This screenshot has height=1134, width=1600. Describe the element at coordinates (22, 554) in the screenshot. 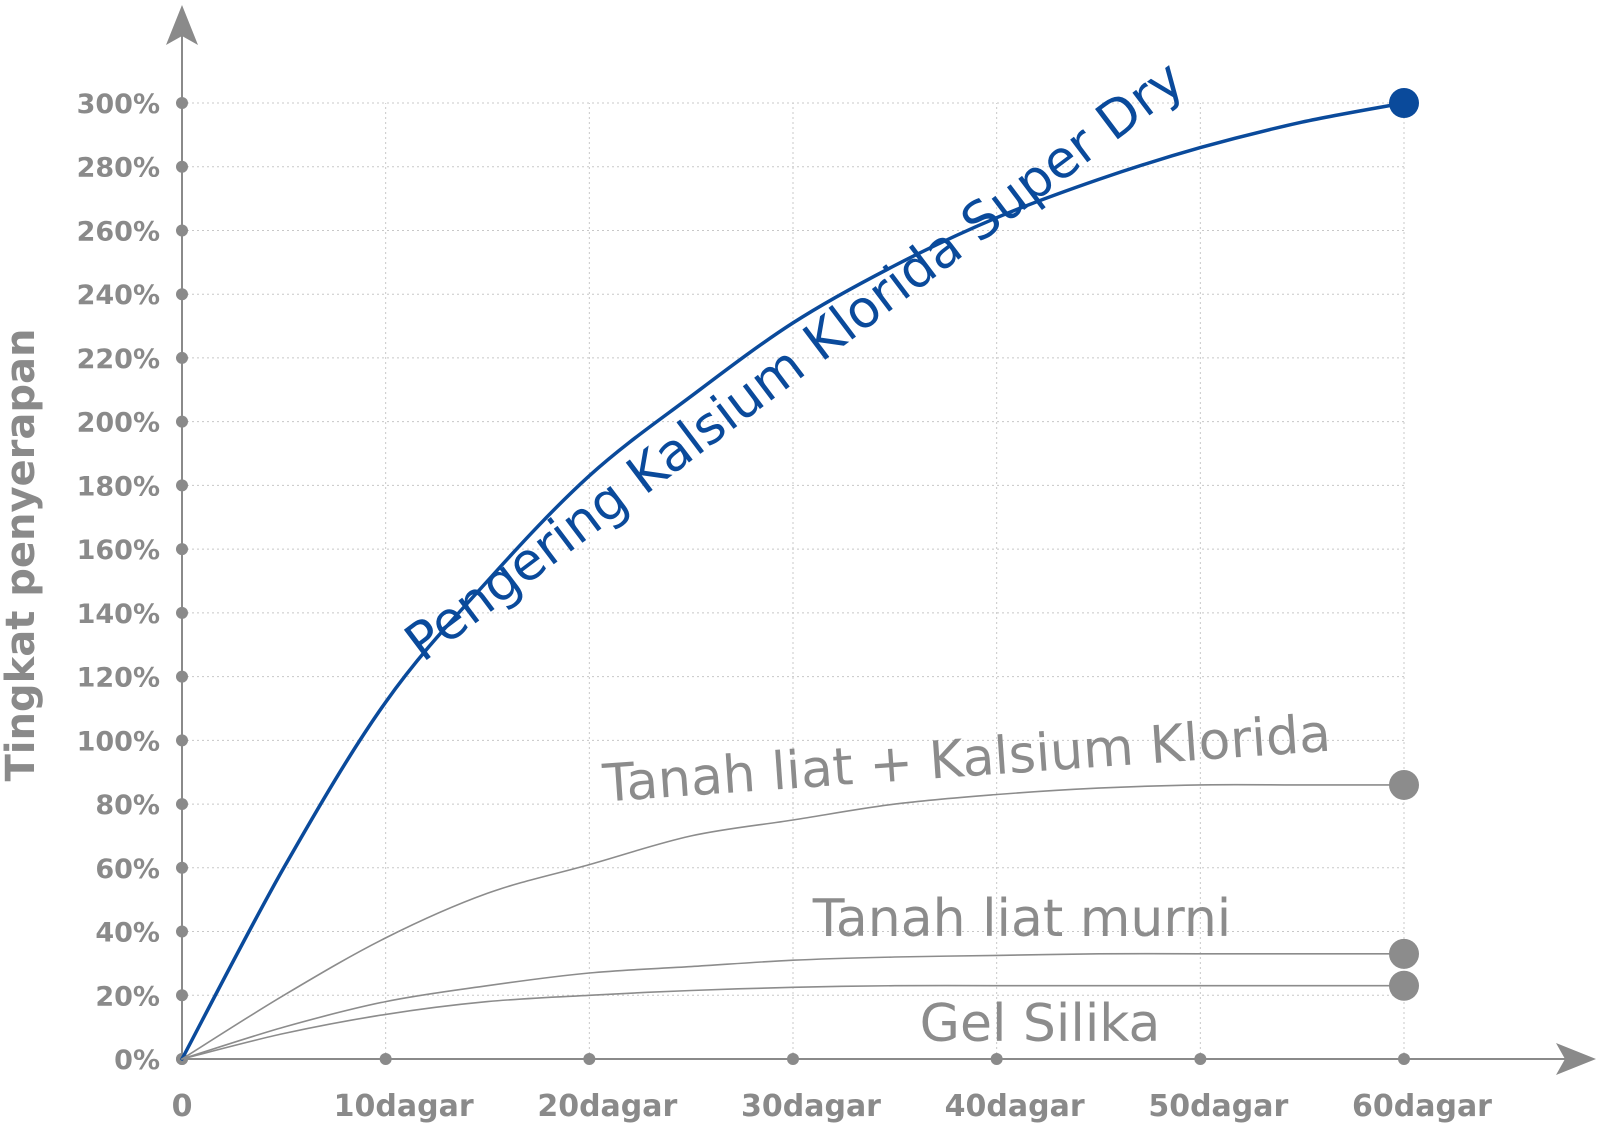

I see `y-axis-label: Tingkat penyerapan` at that location.